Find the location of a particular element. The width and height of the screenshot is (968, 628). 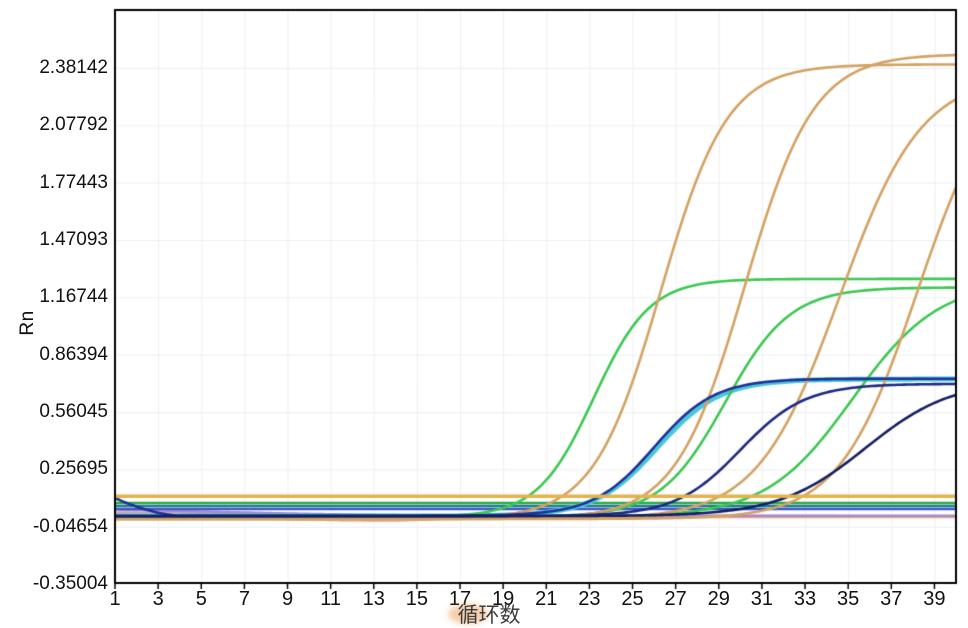

x-tick-label: 5 is located at coordinates (201, 599).